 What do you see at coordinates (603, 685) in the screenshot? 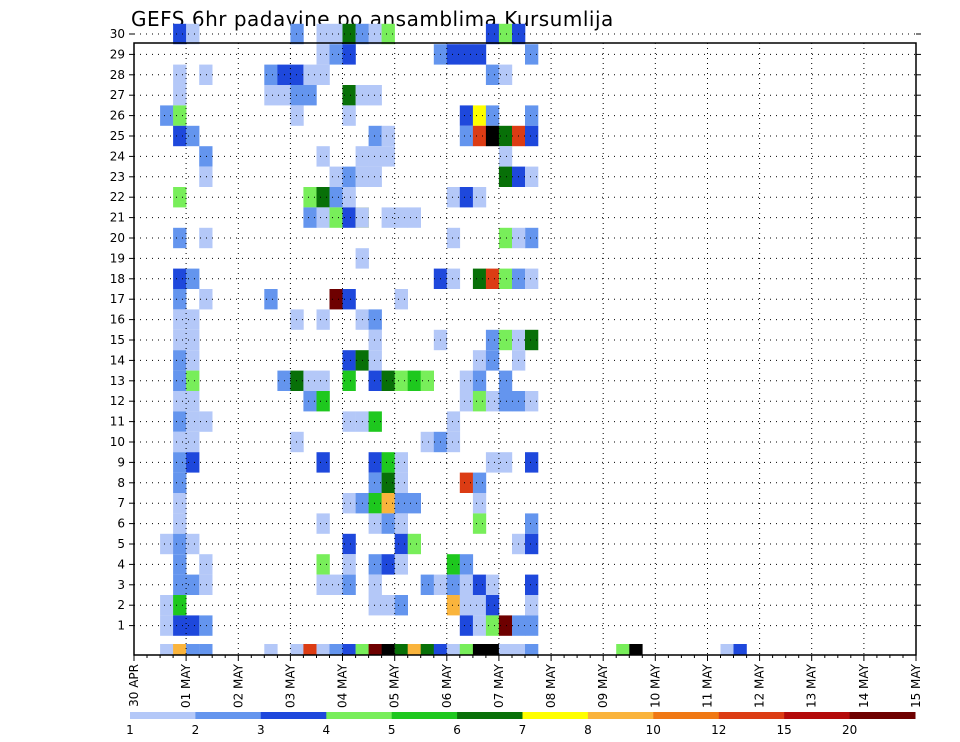
I see `x-tick-label: 09 MAY` at bounding box center [603, 685].